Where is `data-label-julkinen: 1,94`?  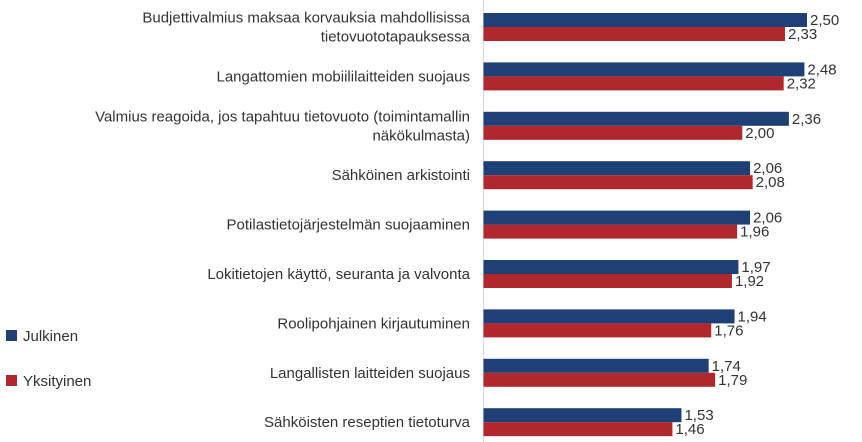 data-label-julkinen: 1,94 is located at coordinates (752, 316).